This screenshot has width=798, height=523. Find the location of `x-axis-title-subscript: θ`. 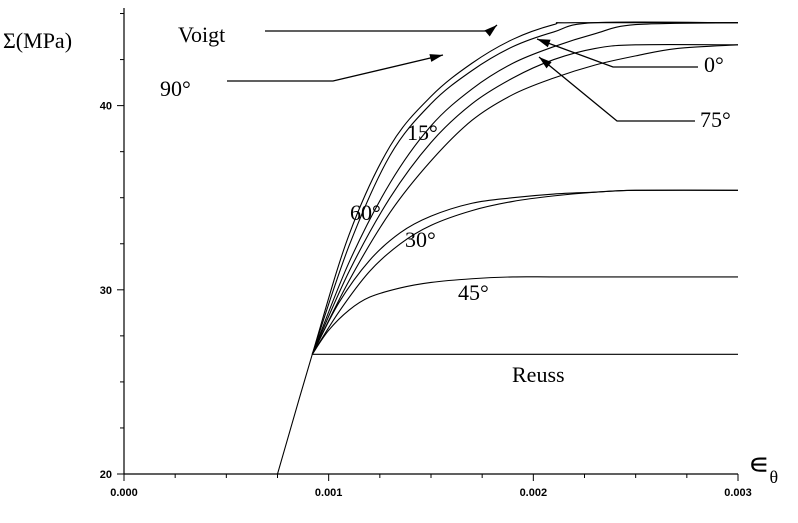

x-axis-title-subscript: θ is located at coordinates (774, 477).